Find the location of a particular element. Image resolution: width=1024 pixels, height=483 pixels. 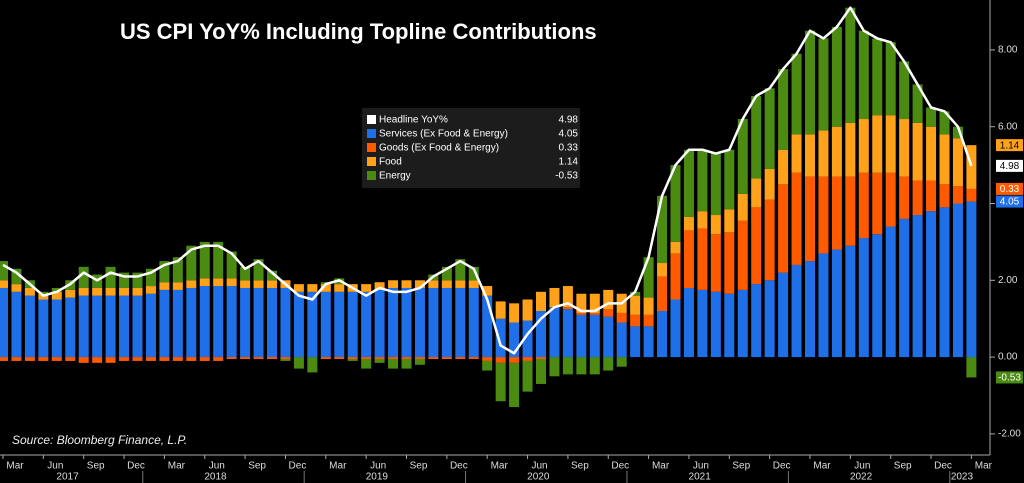

x-tick-label: Mar is located at coordinates (500, 466).